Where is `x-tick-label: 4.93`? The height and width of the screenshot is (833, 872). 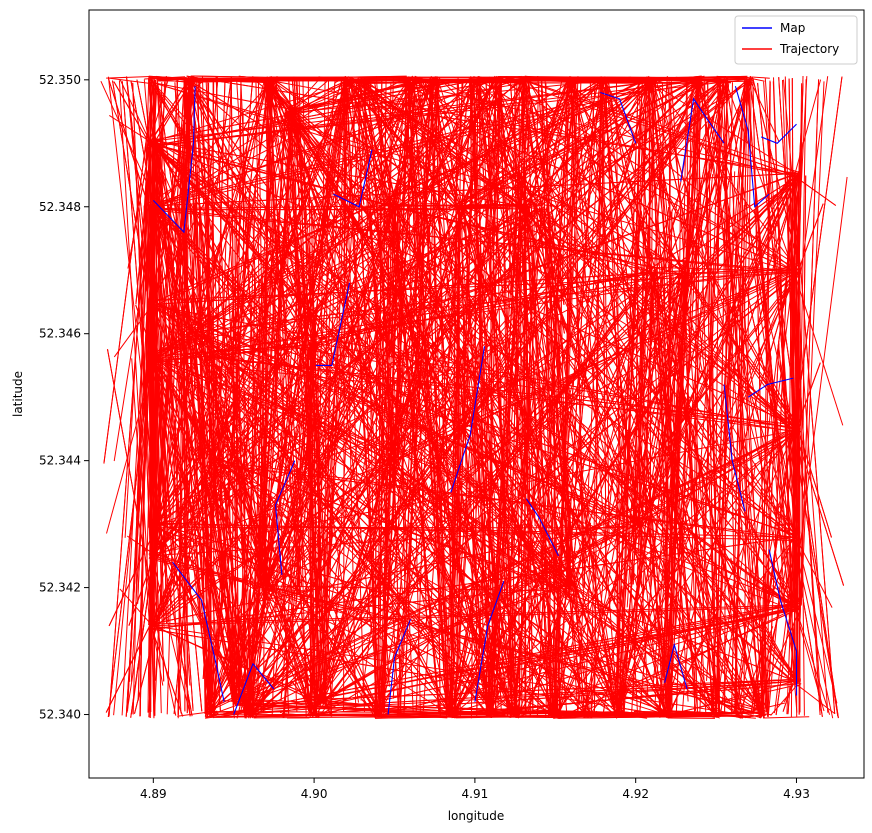
x-tick-label: 4.93 is located at coordinates (796, 794).